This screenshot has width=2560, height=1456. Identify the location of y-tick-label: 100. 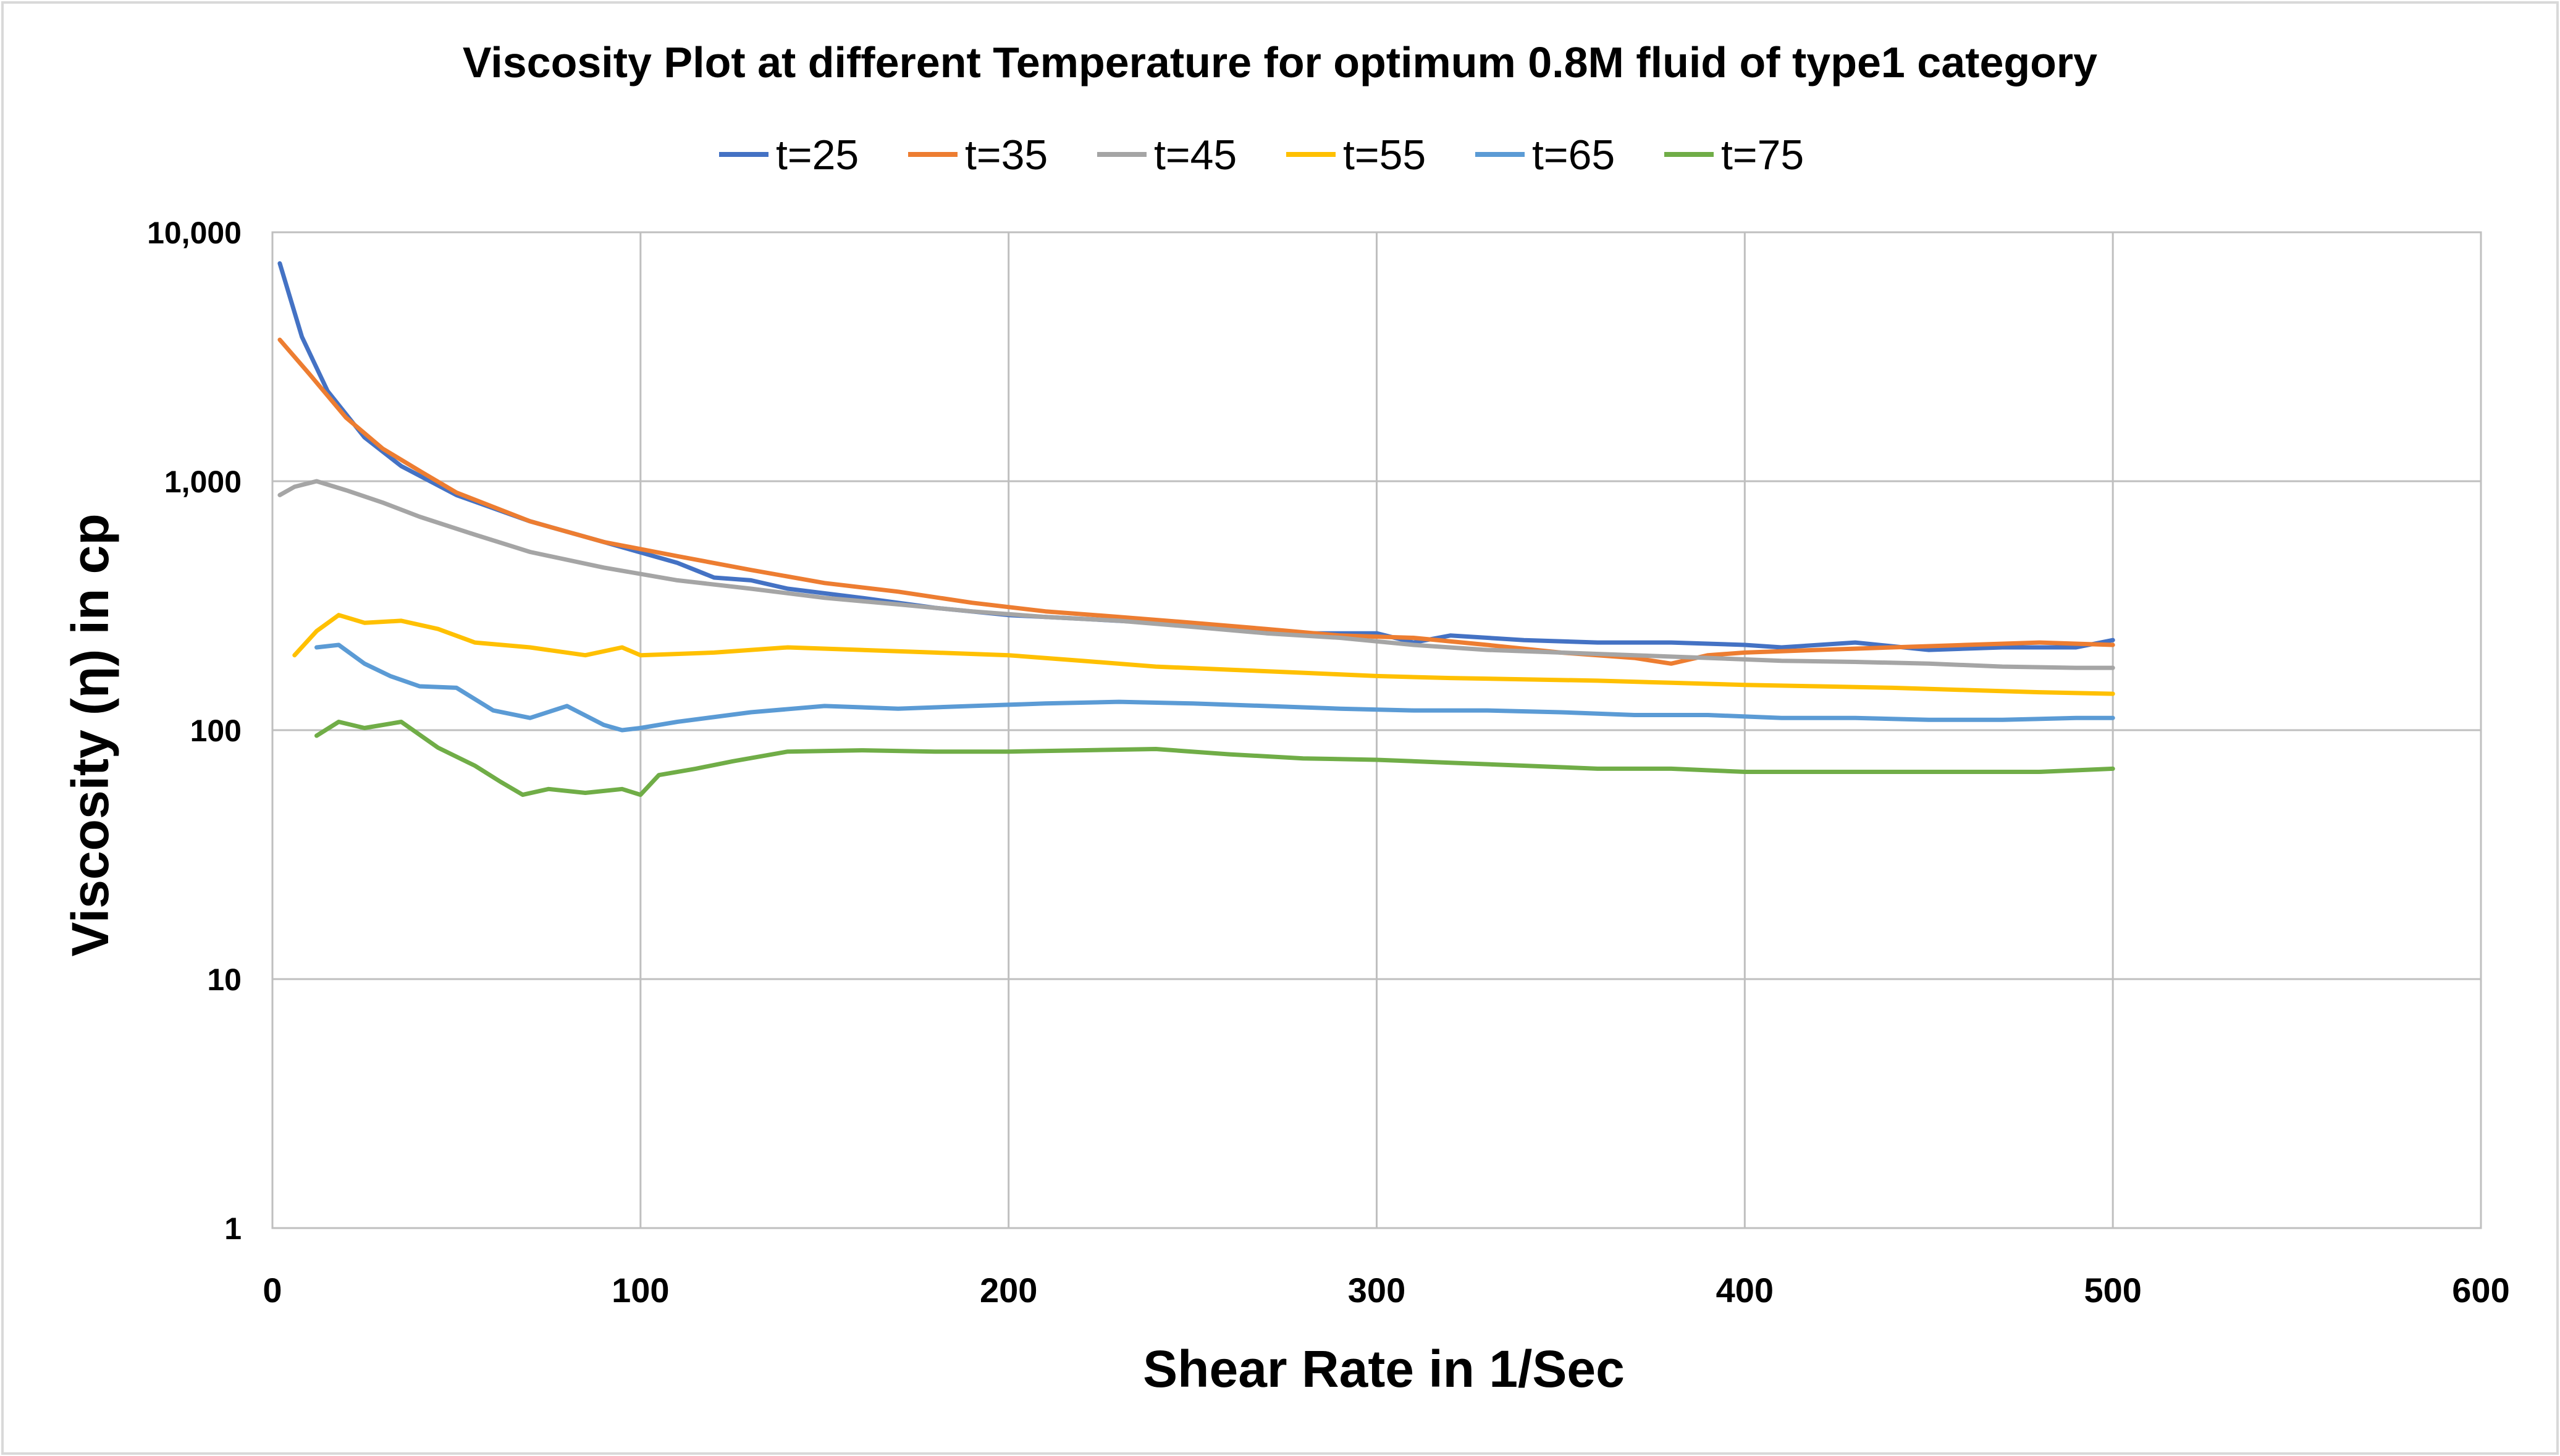
(216, 730).